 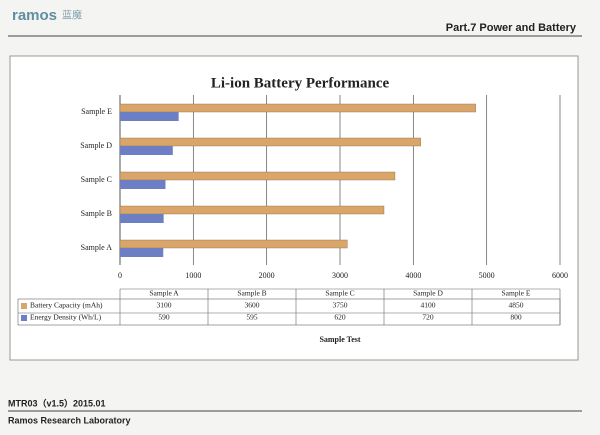 I want to click on x-tick-label: 2000, so click(x=267, y=275).